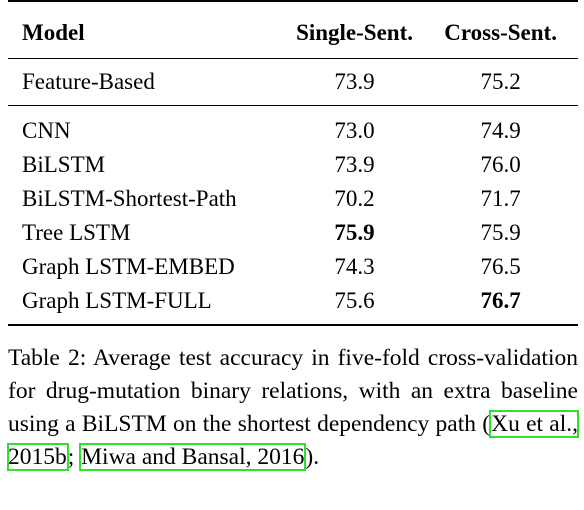 The image size is (584, 510). Describe the element at coordinates (500, 32) in the screenshot. I see `header-cross-sent: Cross-Sent.` at that location.